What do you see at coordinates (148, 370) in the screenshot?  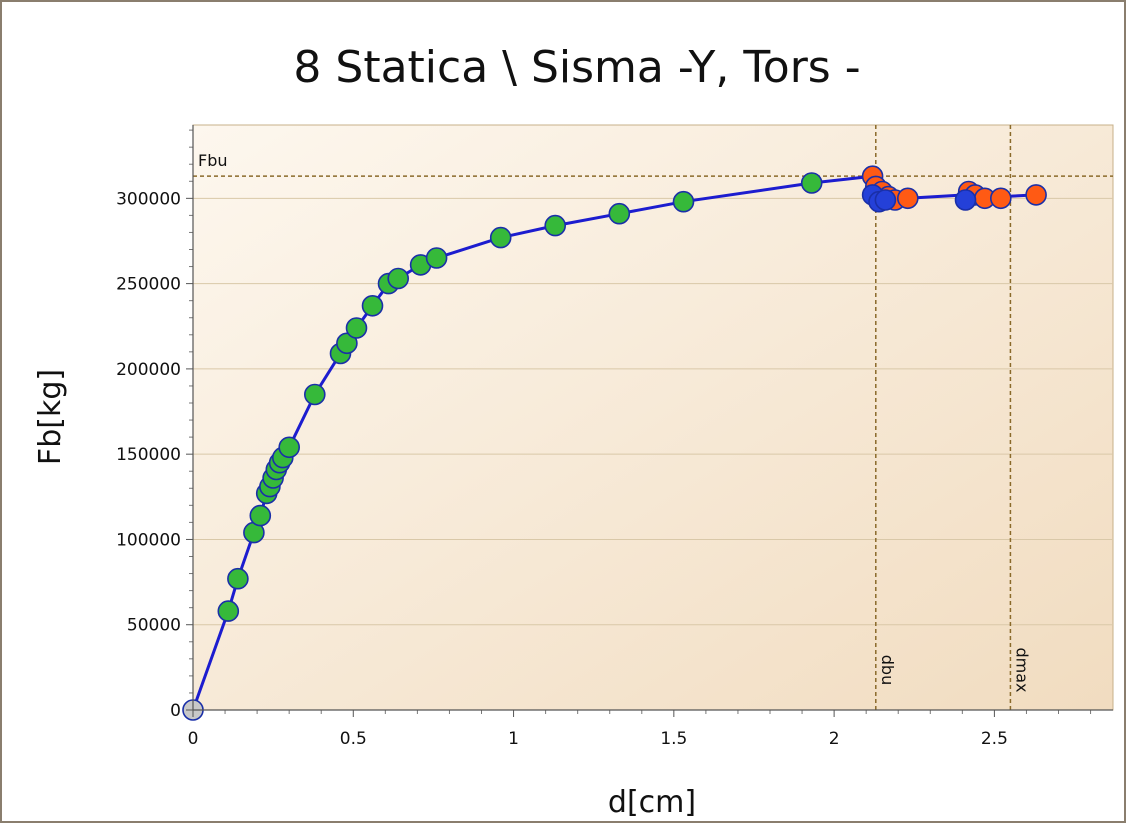 I see `y-tick-label: 200000` at bounding box center [148, 370].